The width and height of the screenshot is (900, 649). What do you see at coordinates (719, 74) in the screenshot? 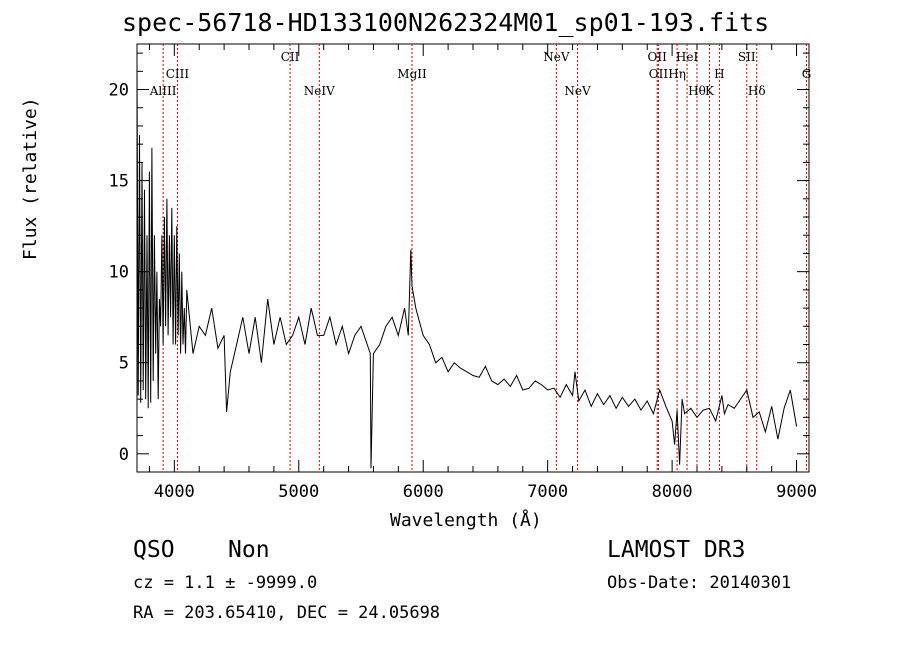
I see `line-label: H` at bounding box center [719, 74].